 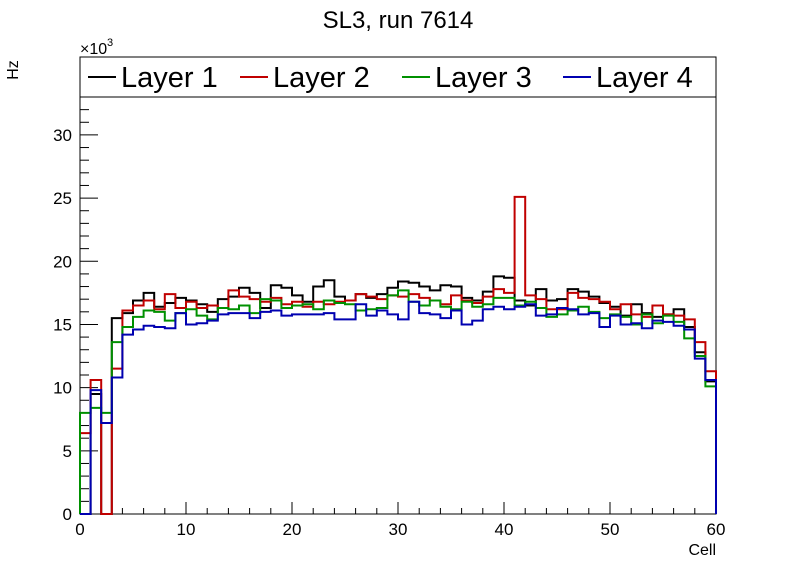 What do you see at coordinates (292, 529) in the screenshot?
I see `x-tick-label: 20` at bounding box center [292, 529].